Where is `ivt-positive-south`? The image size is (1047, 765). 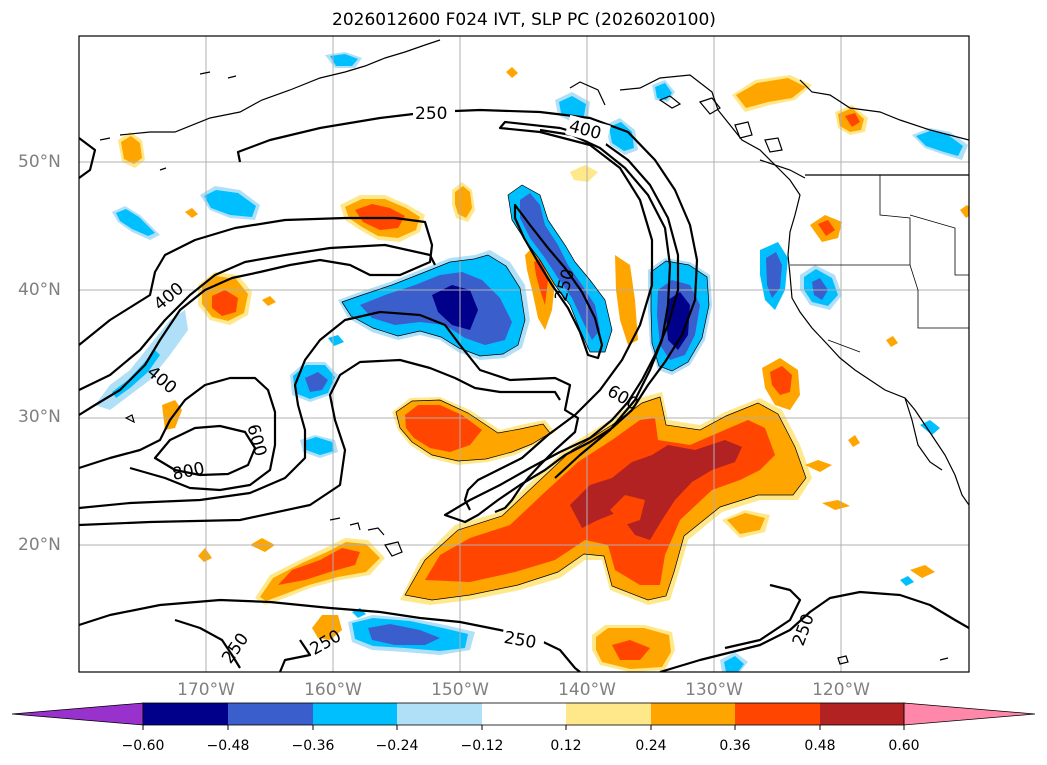 ivt-positive-south is located at coordinates (633, 648).